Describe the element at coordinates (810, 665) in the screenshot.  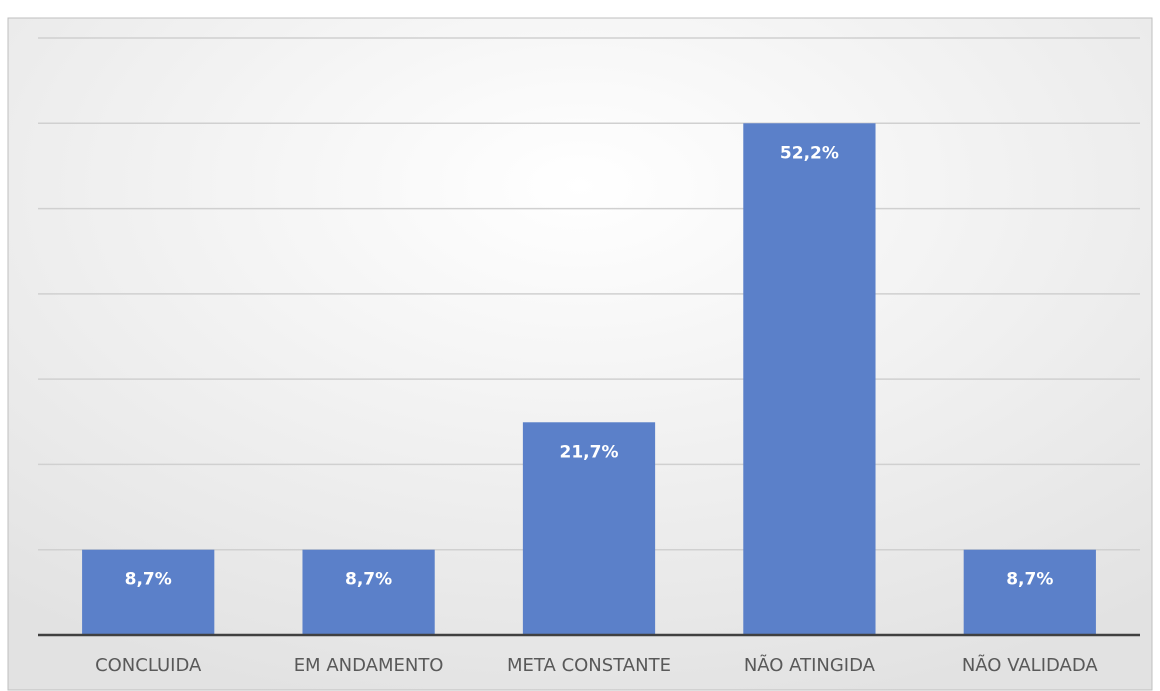
I see `x-tick-label: NÃO ATINGIDA` at that location.